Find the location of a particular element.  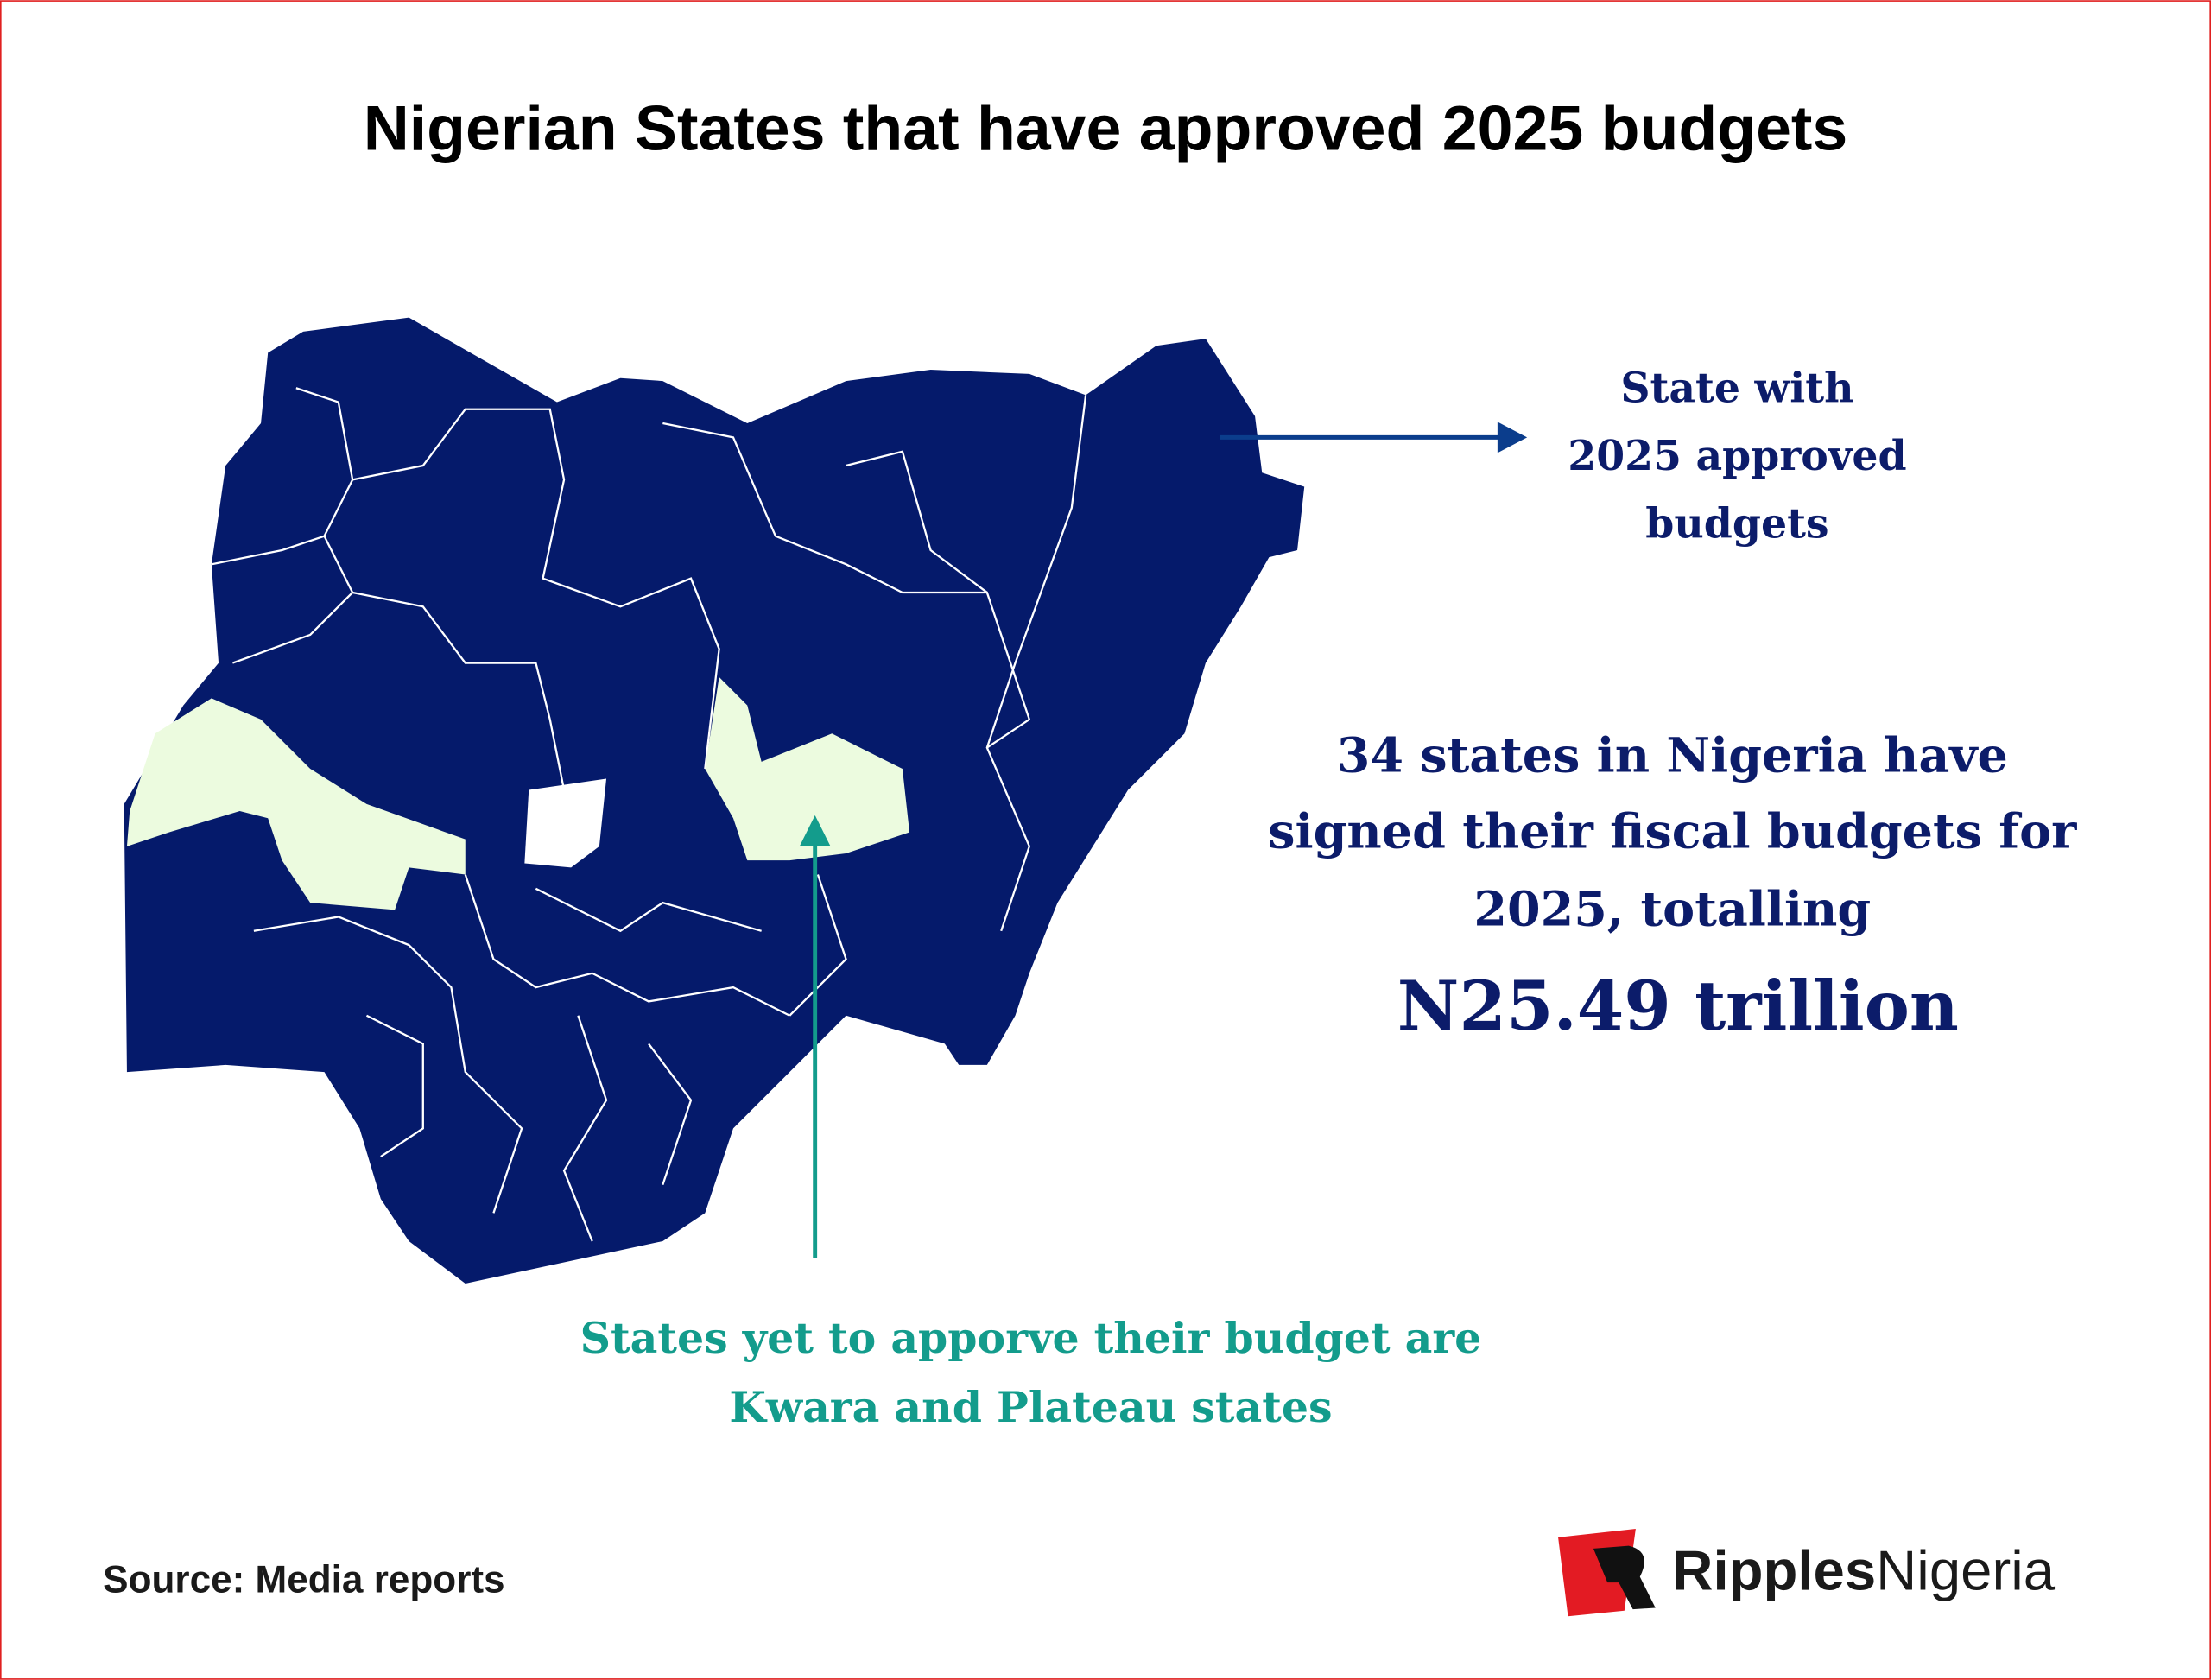

note-line: Kwara and Plateau states is located at coordinates (1030, 1407).